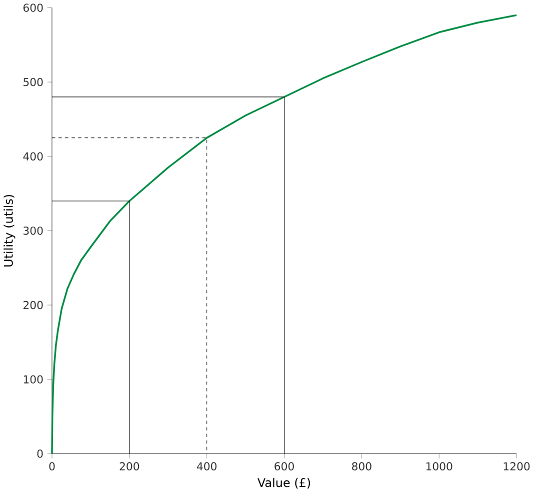 The width and height of the screenshot is (534, 492). Describe the element at coordinates (439, 466) in the screenshot. I see `x-tick-label: 1000` at that location.